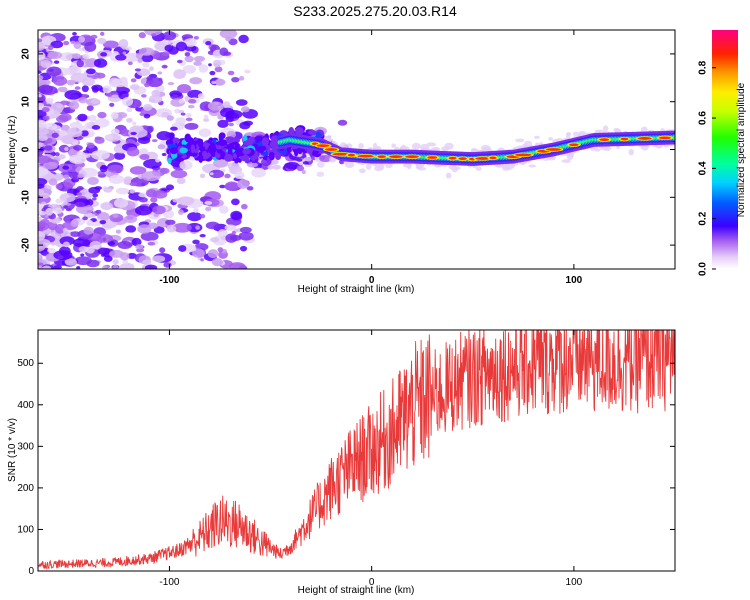 The image size is (750, 600). What do you see at coordinates (169, 280) in the screenshot?
I see `spectrogram-xtick-label: -100` at bounding box center [169, 280].